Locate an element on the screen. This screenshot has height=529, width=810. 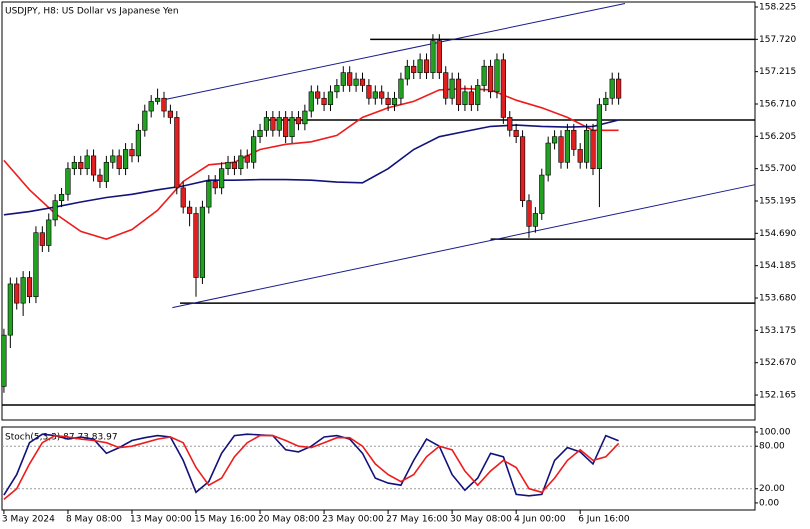
y-tick-label: 152.670 is located at coordinates (777, 363).